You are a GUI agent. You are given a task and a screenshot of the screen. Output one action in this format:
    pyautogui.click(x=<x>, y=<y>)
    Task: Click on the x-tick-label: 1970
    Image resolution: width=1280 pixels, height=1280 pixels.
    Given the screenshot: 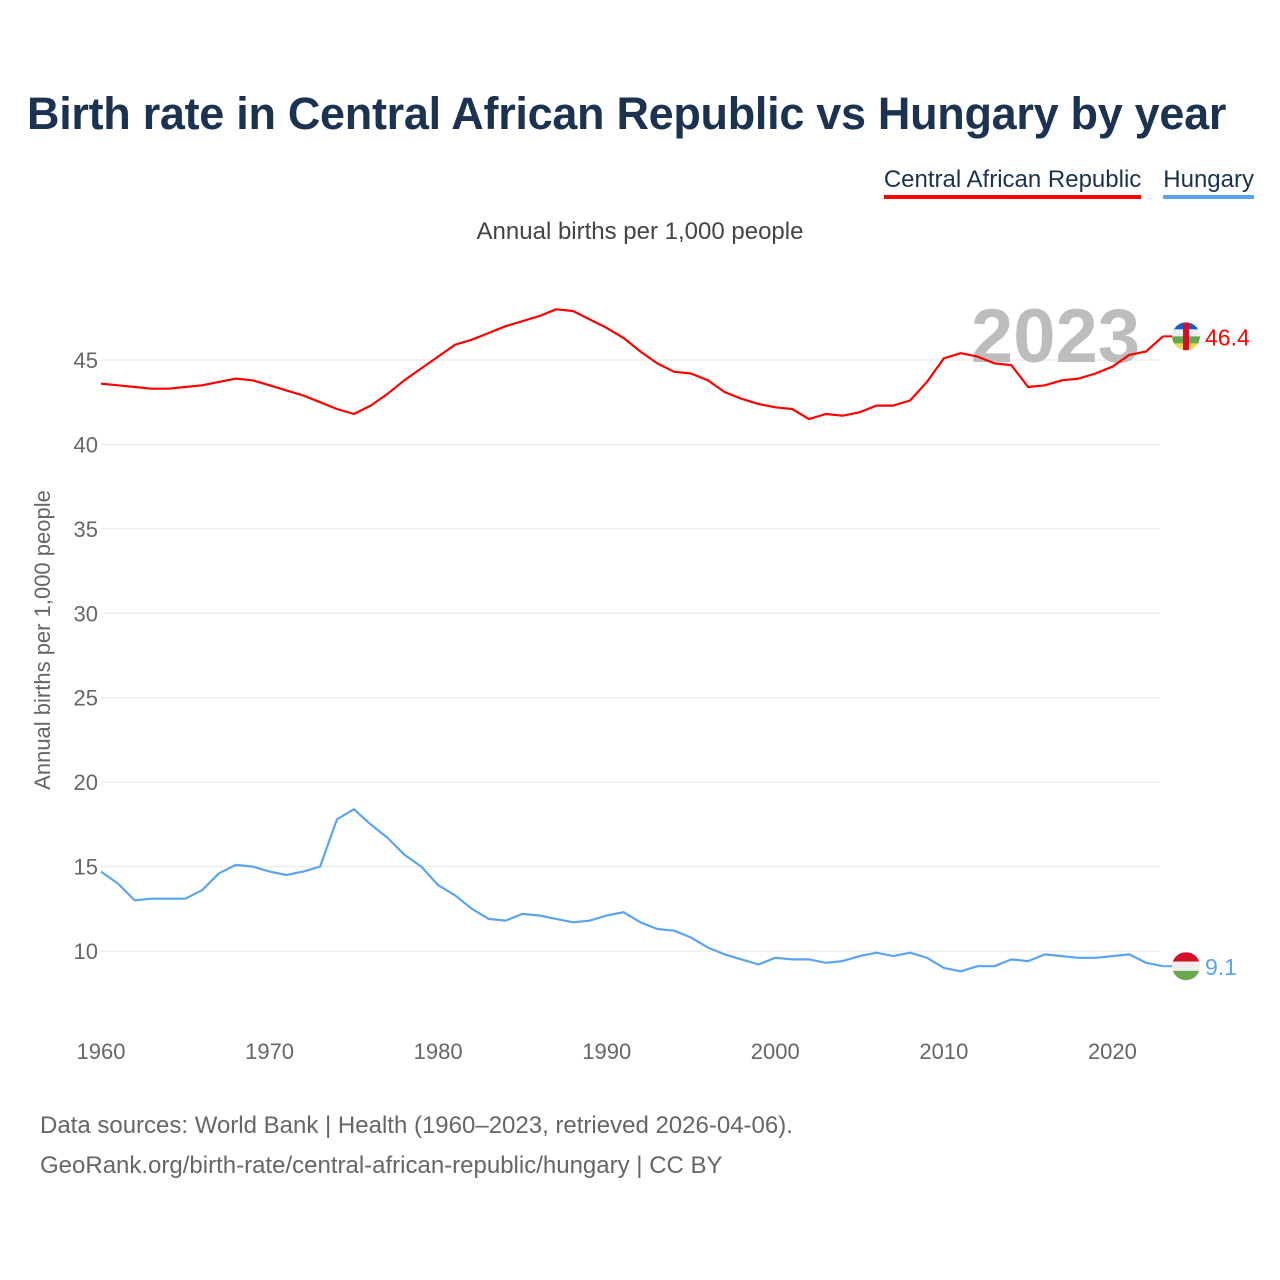 What is the action you would take?
    pyautogui.click(x=269, y=1051)
    